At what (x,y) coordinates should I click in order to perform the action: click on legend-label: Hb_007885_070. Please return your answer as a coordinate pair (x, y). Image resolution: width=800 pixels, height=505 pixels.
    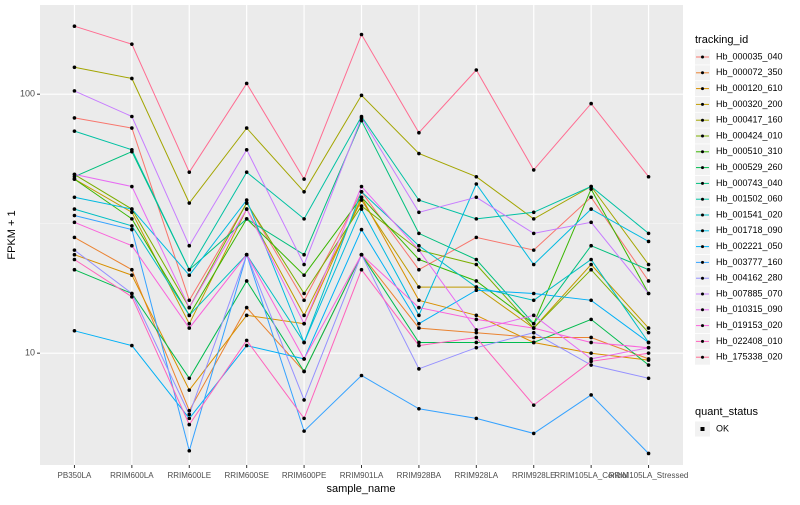
    Looking at the image, I should click on (749, 293).